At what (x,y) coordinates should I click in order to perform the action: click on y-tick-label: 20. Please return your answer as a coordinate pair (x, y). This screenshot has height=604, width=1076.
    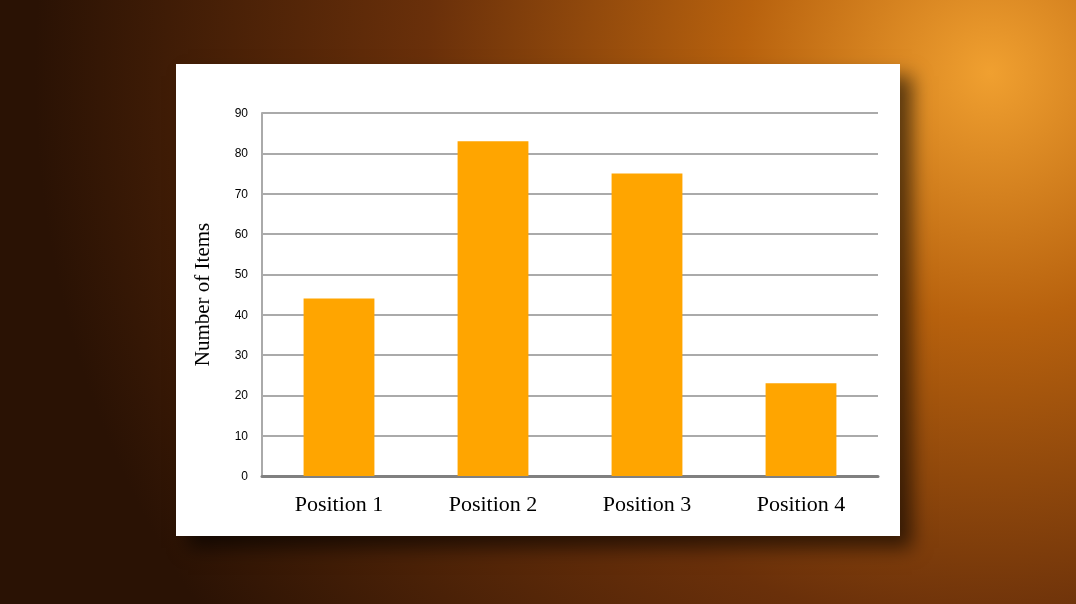
    Looking at the image, I should click on (241, 395).